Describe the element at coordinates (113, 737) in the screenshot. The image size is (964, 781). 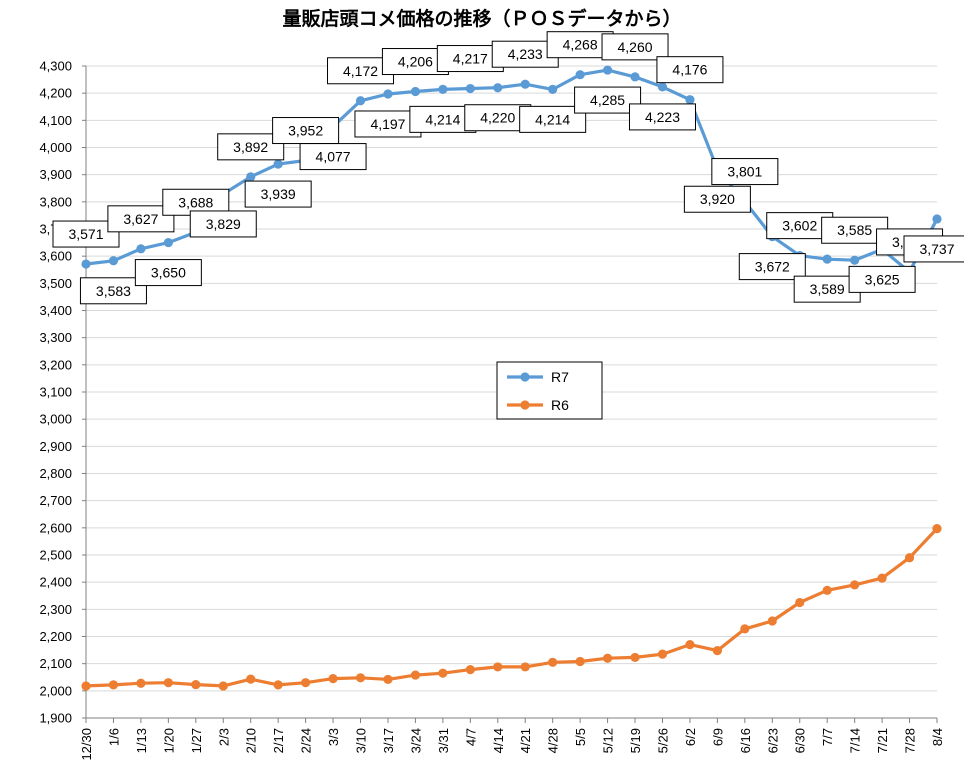
I see `x-tick-label: 1/6` at that location.